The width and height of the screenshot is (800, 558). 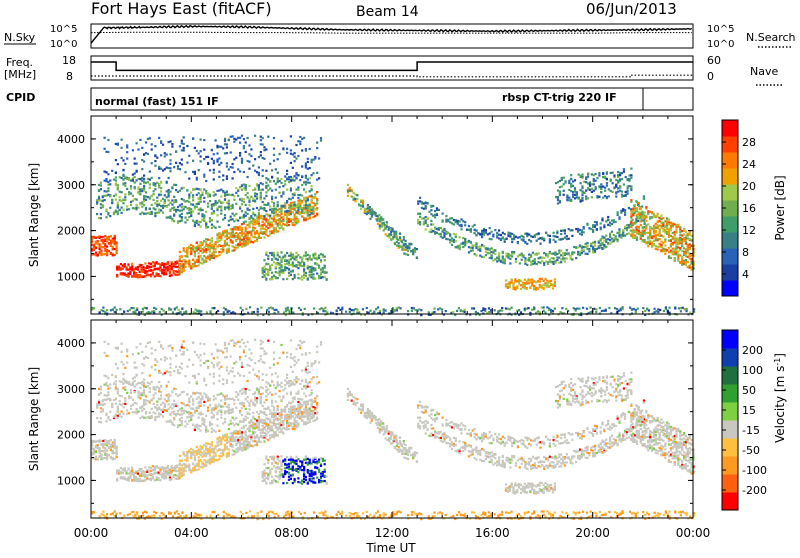 What do you see at coordinates (63, 29) in the screenshot?
I see `nsky-tick-top: 10^5` at bounding box center [63, 29].